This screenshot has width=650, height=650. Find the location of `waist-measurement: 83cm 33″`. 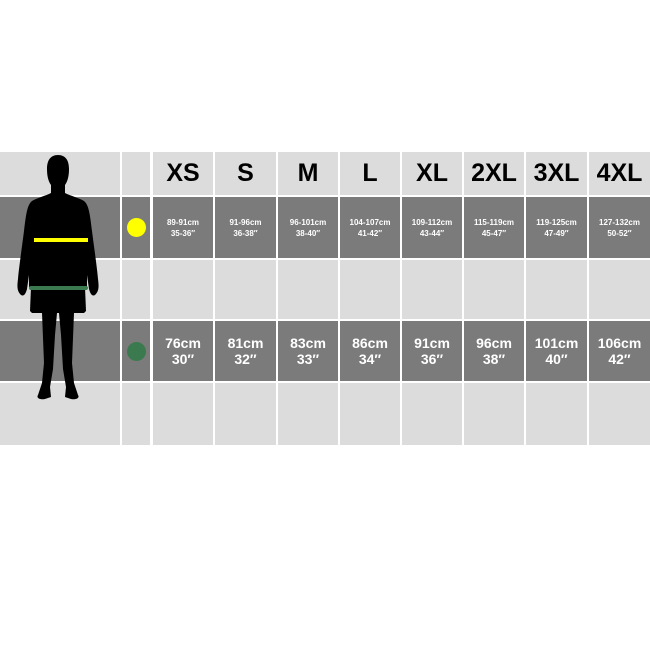

waist-measurement: 83cm 33″ is located at coordinates (308, 351).